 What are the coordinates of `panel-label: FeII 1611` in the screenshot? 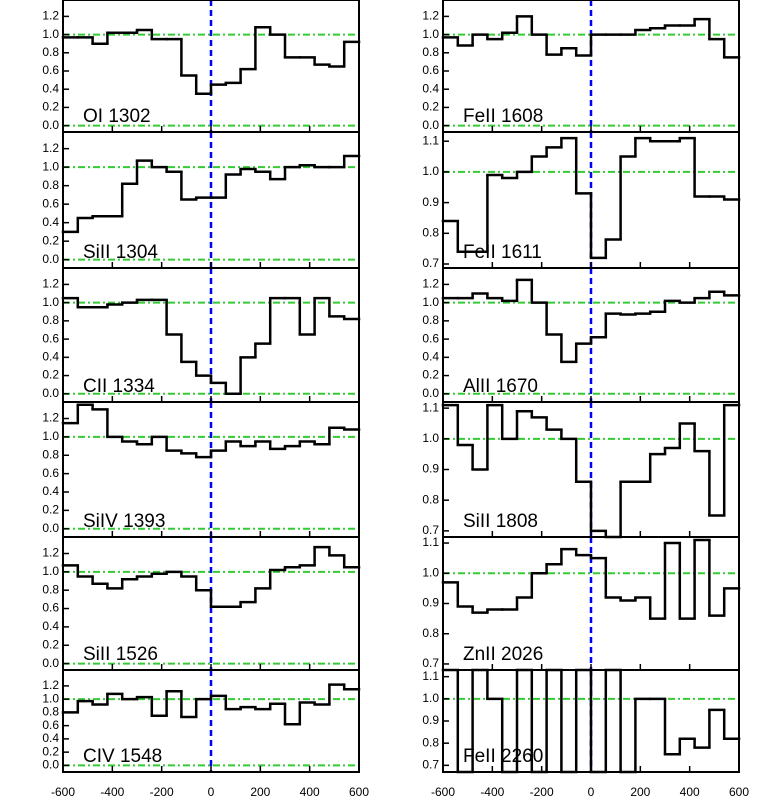 It's located at (502, 252).